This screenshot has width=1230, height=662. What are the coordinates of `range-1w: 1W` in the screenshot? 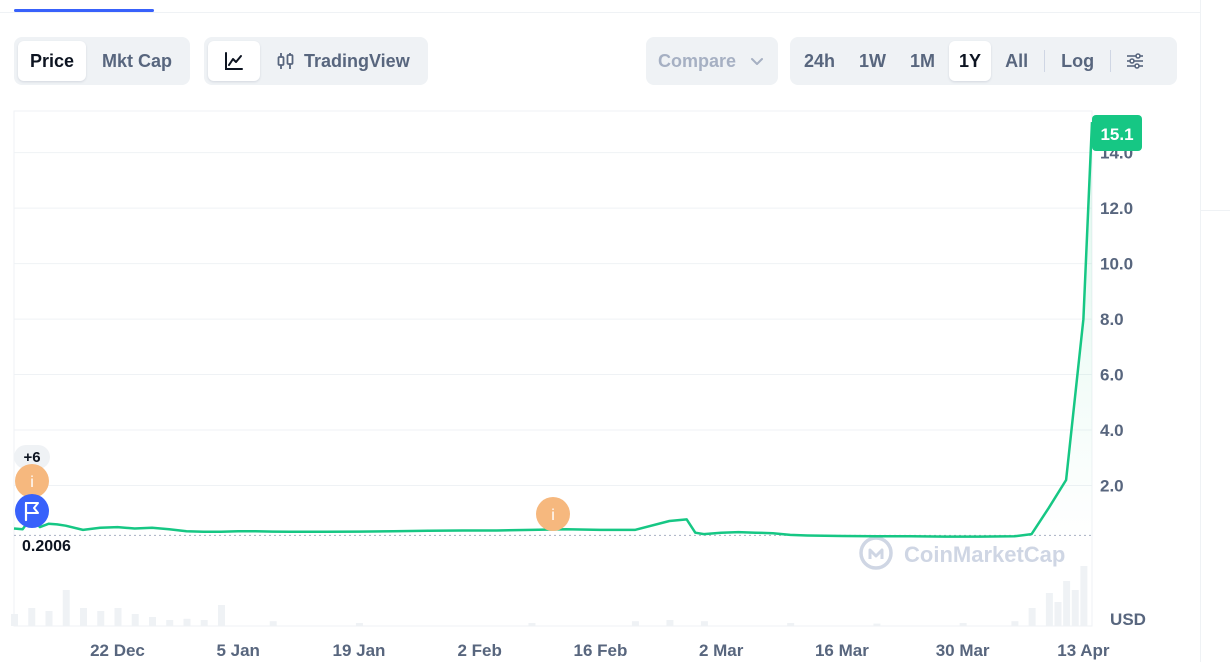 It's located at (873, 60).